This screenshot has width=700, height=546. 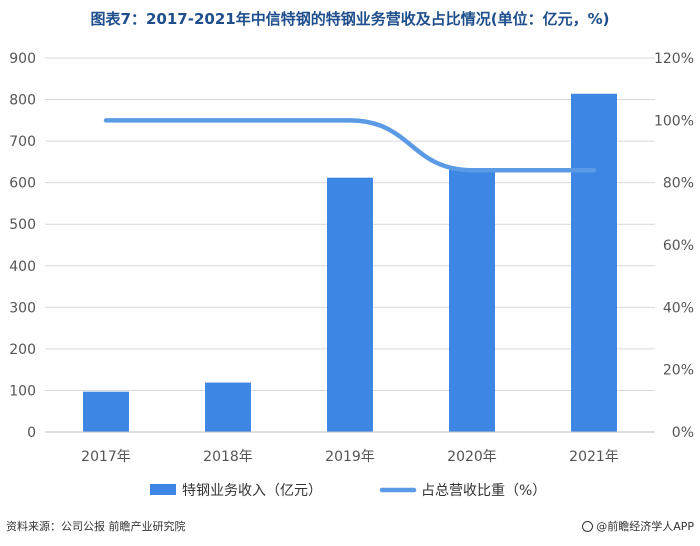 I want to click on legend-line-label: 占总营收比重（%）, so click(x=483, y=491).